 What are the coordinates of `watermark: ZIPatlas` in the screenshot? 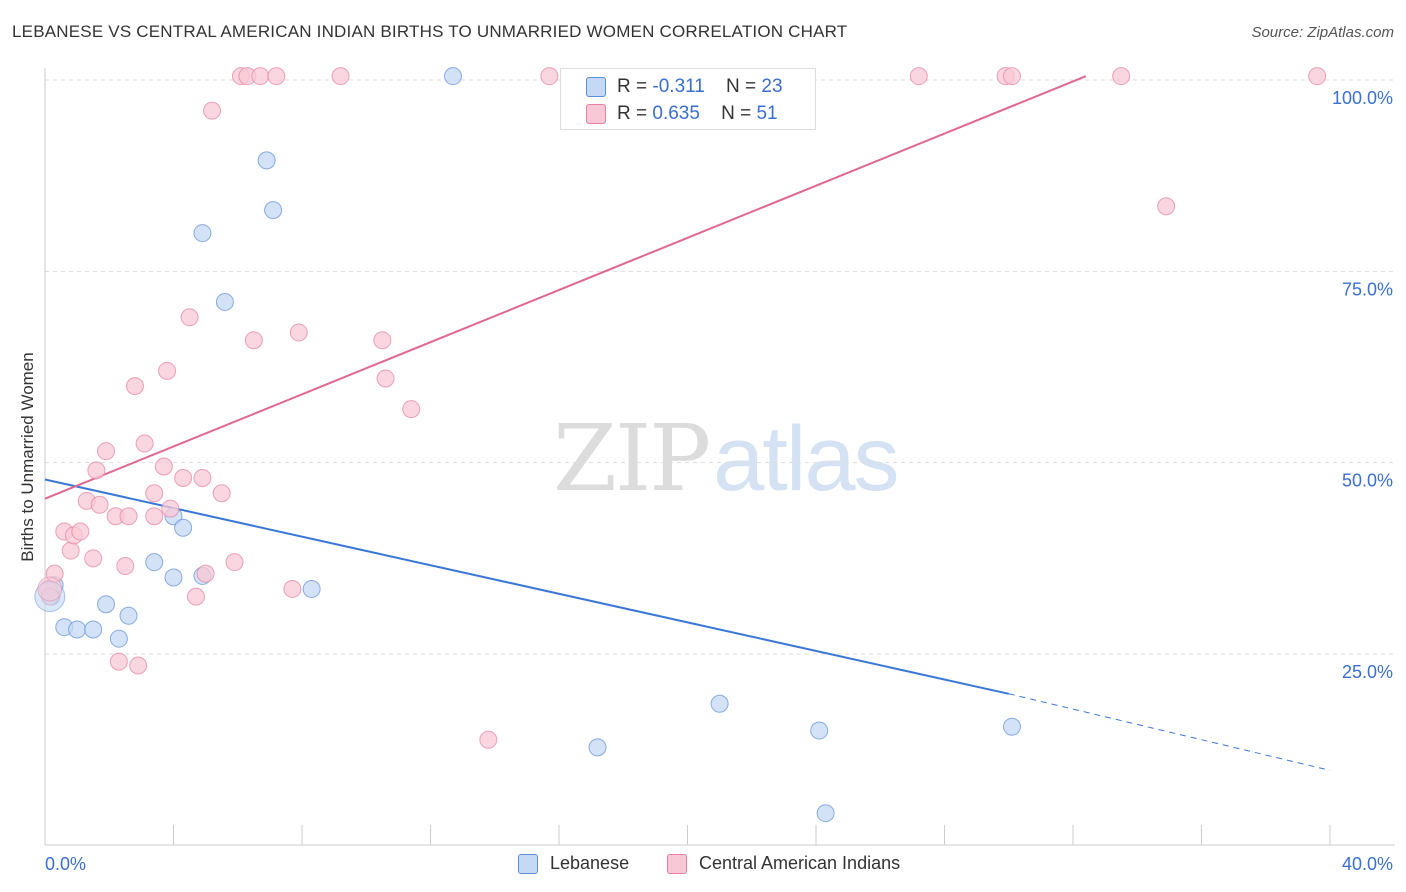 It's located at (726, 458).